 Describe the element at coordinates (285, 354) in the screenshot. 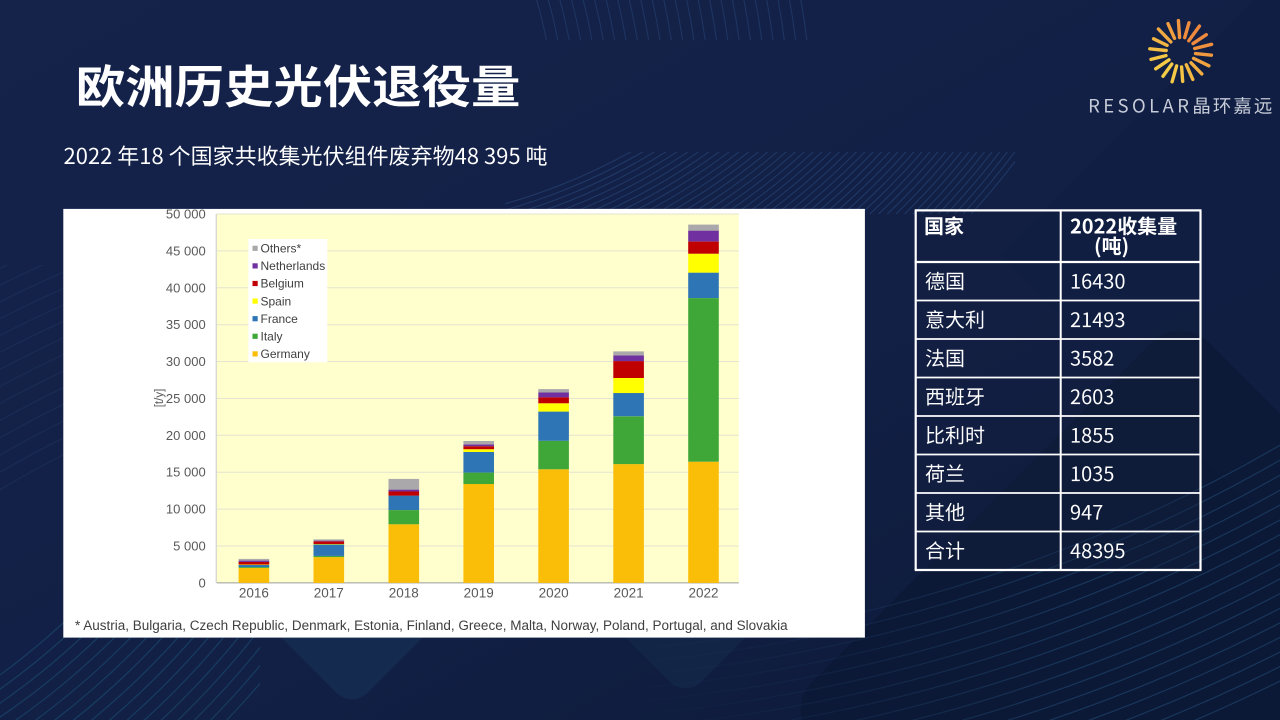

I see `svg-text: Germany` at that location.